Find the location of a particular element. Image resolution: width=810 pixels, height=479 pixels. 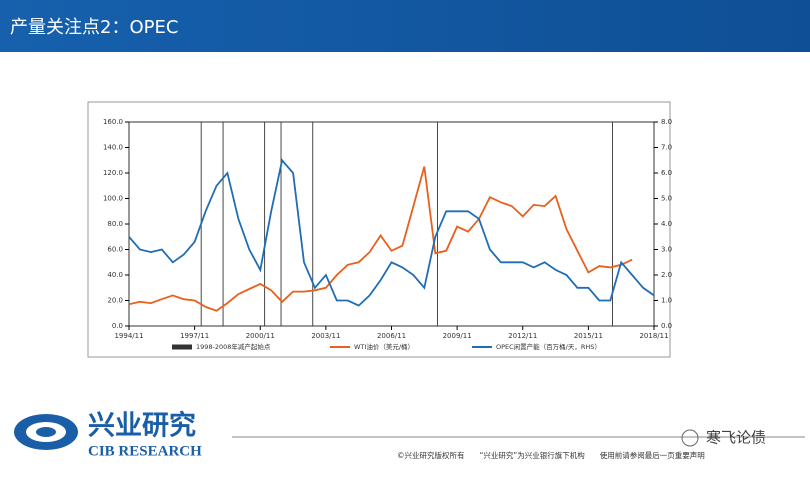

x-tick-label: 2006/11 is located at coordinates (391, 336).